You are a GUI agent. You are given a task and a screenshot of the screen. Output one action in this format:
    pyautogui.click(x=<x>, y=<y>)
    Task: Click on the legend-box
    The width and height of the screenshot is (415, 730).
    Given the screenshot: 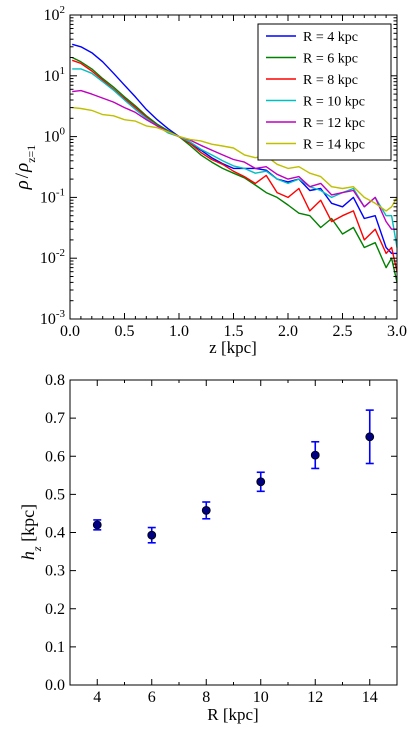 What is the action you would take?
    pyautogui.click(x=324, y=92)
    